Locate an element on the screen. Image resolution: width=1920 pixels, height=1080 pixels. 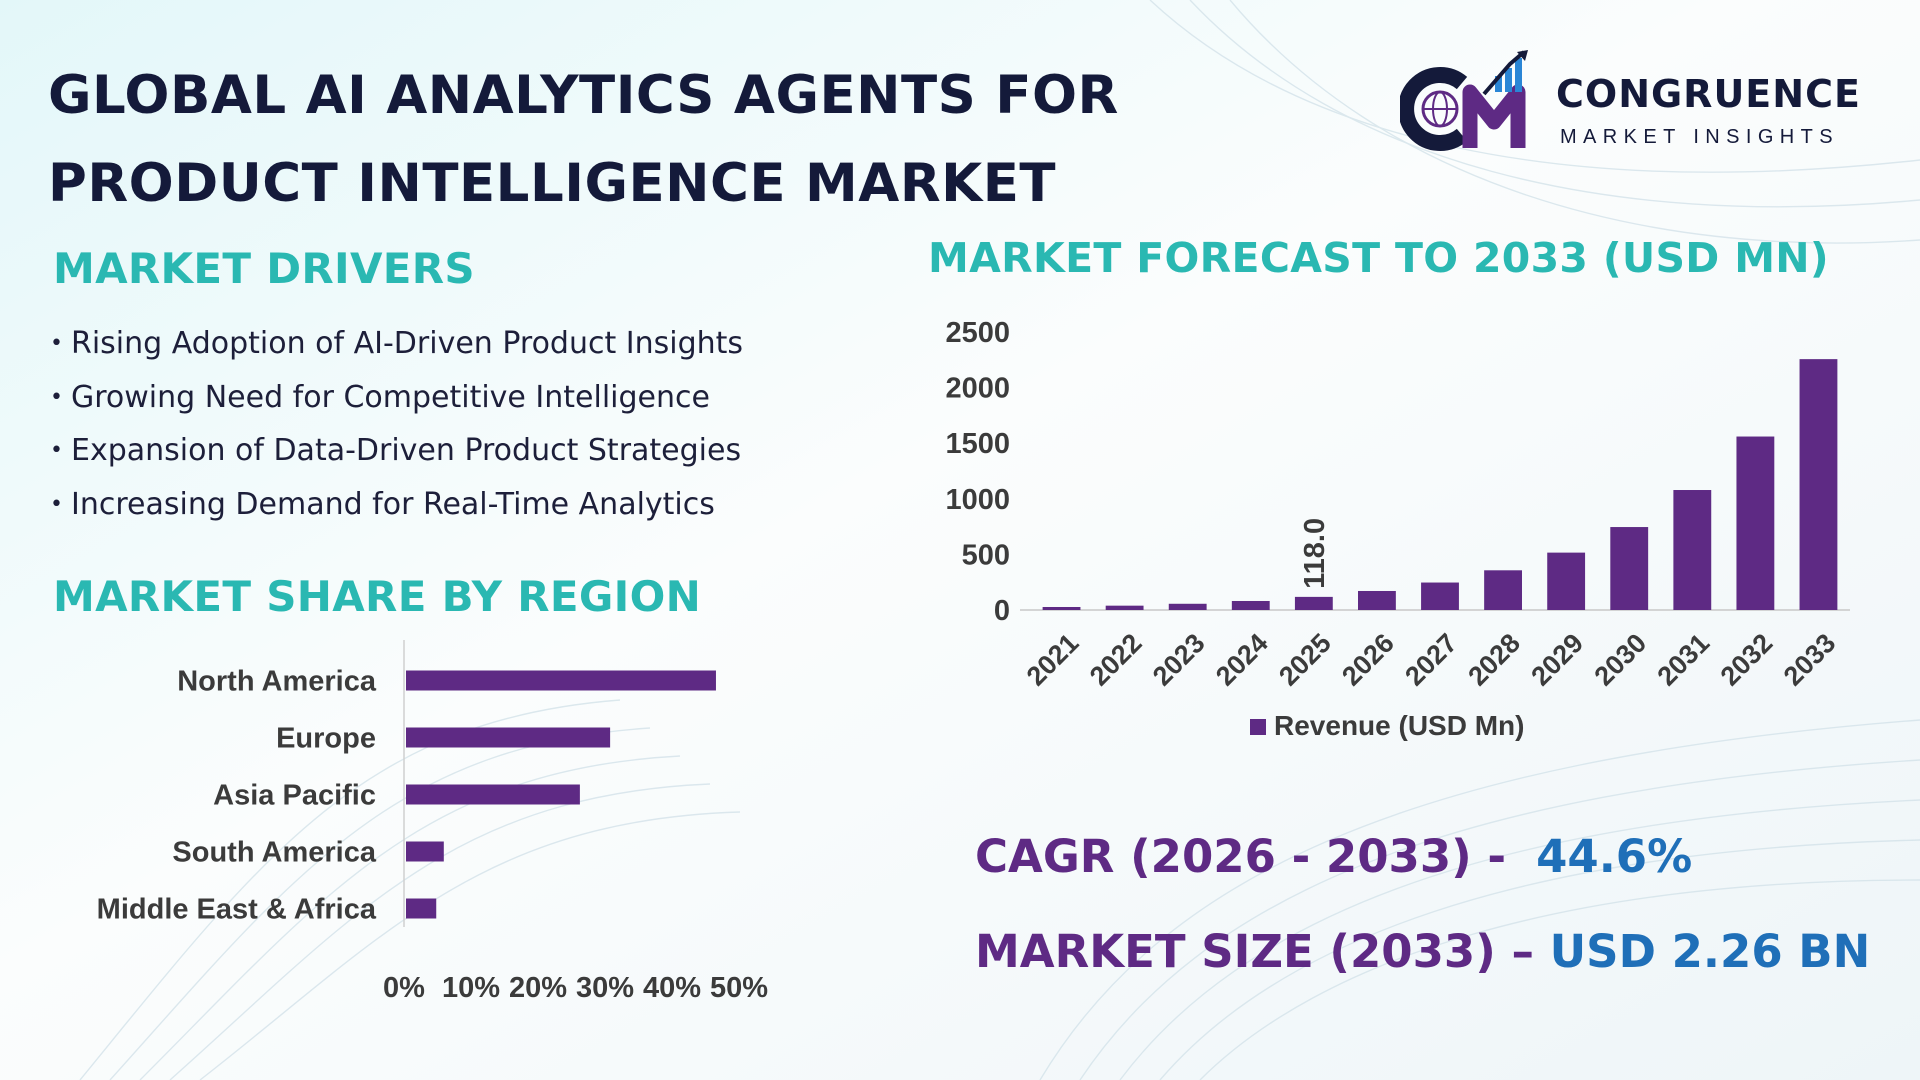
x-tick-label: 2027 is located at coordinates (1431, 660).